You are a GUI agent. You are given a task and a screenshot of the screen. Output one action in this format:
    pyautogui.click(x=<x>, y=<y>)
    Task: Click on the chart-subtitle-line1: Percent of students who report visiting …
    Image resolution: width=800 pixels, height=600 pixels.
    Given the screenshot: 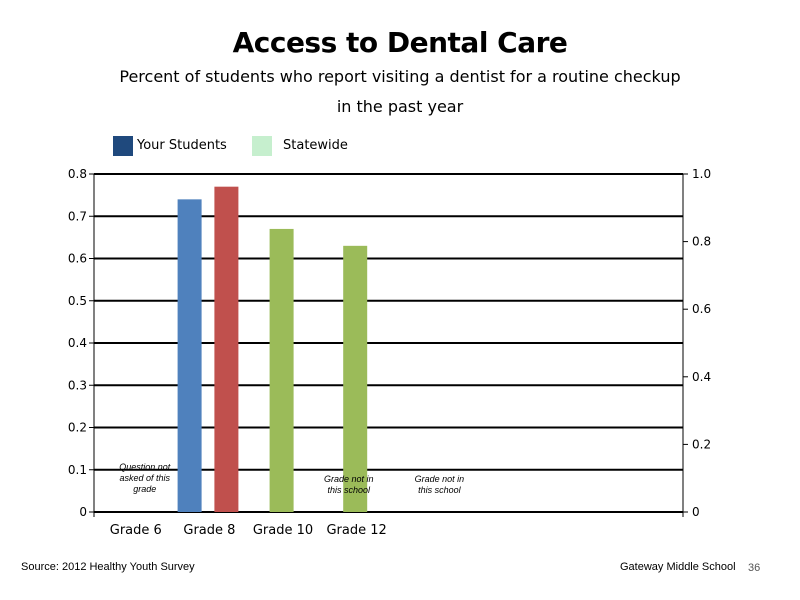 What is the action you would take?
    pyautogui.click(x=400, y=76)
    